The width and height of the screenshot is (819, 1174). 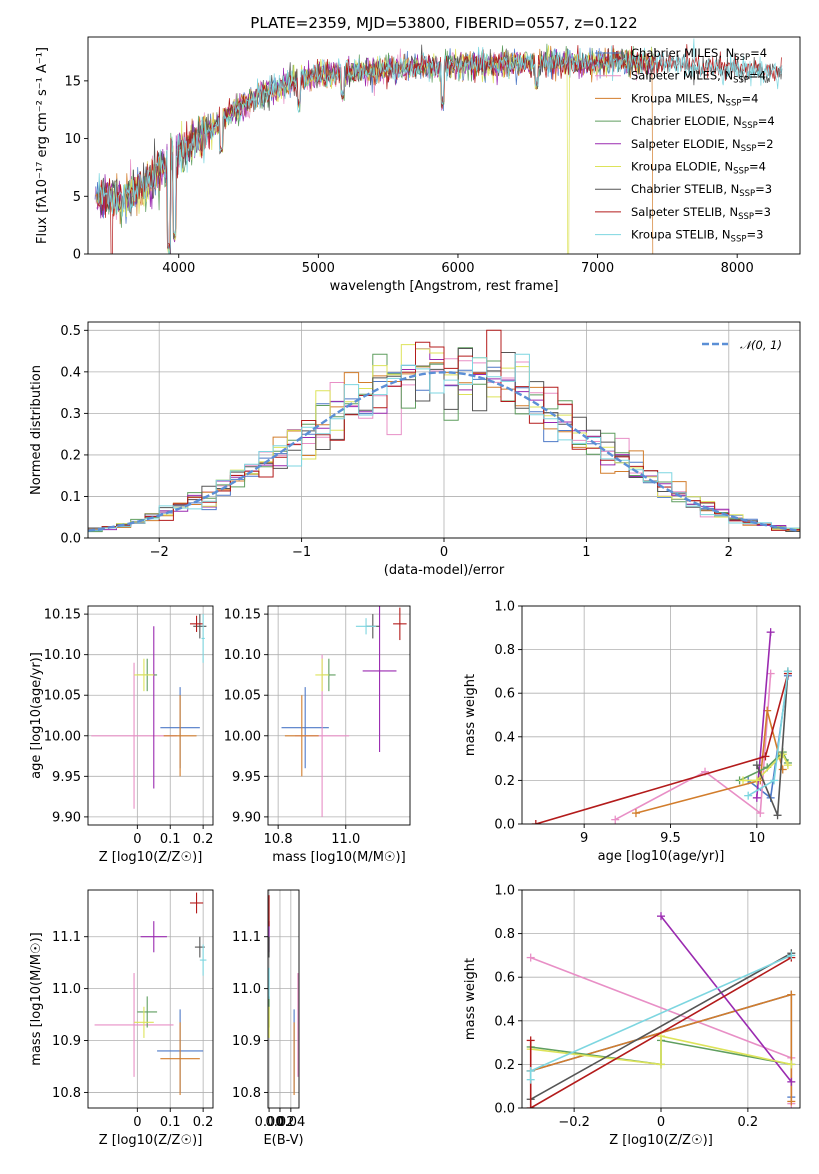 I want to click on y-axis-label: Flux [fλ10⁻¹⁷ erg cm⁻² s⁻¹ A⁻¹], so click(x=42, y=145).